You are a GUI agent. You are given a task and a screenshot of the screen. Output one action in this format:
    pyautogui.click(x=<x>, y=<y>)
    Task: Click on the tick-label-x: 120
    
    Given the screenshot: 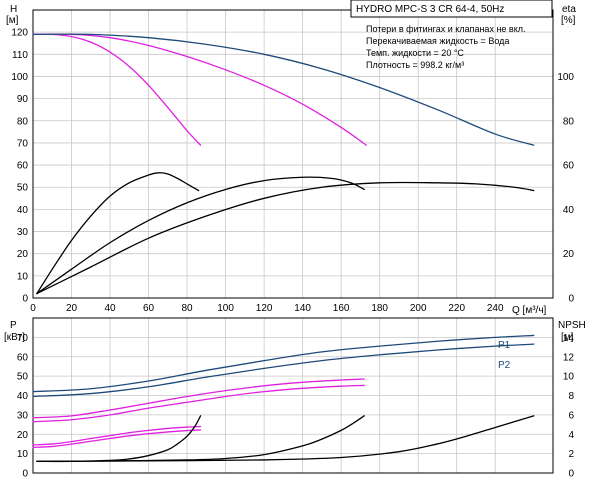 What is the action you would take?
    pyautogui.click(x=264, y=308)
    